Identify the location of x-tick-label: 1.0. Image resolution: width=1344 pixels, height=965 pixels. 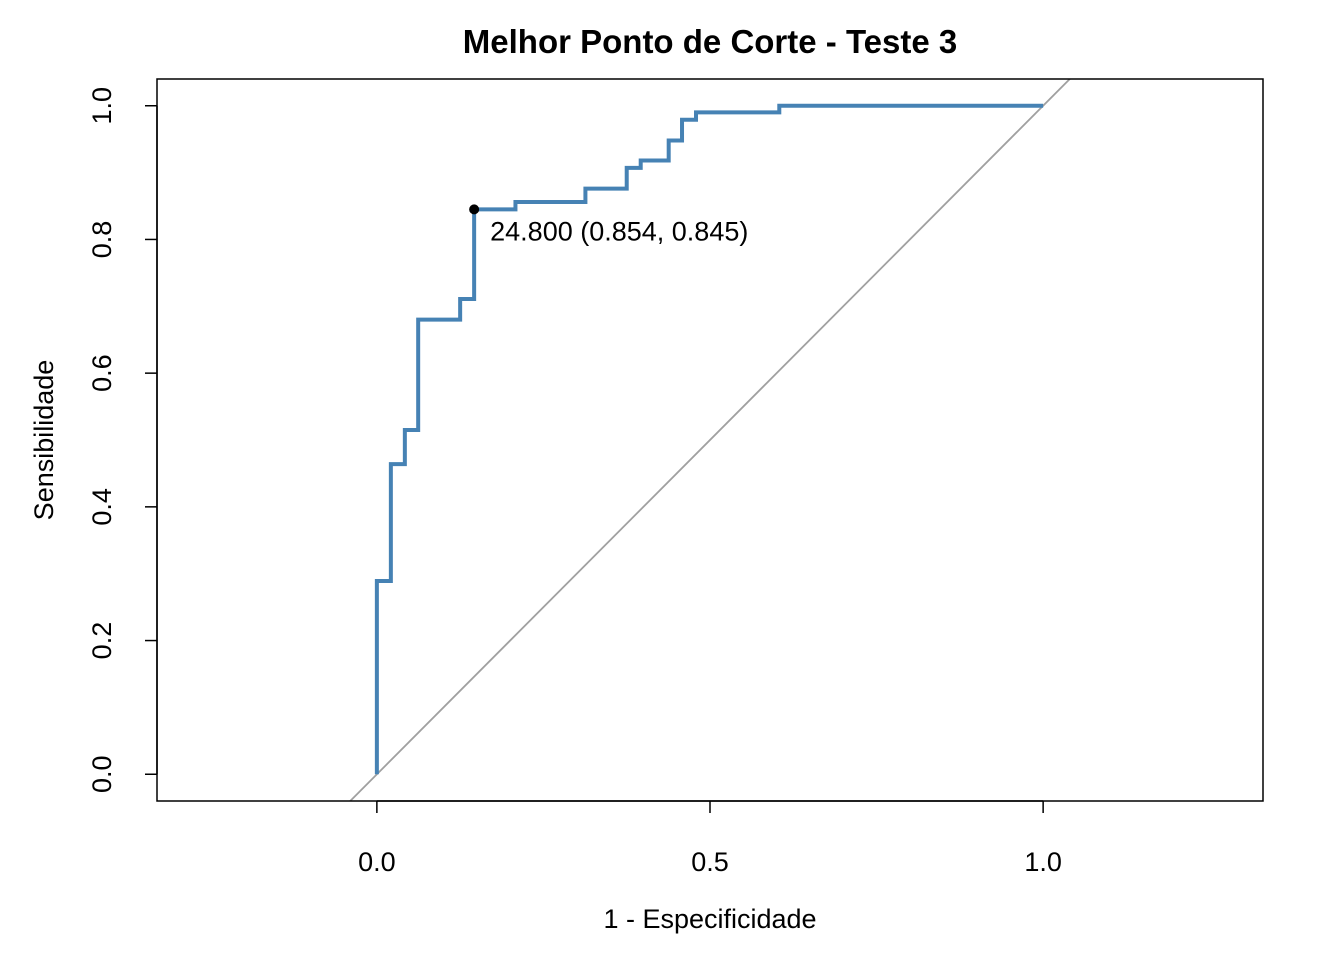
(1043, 862).